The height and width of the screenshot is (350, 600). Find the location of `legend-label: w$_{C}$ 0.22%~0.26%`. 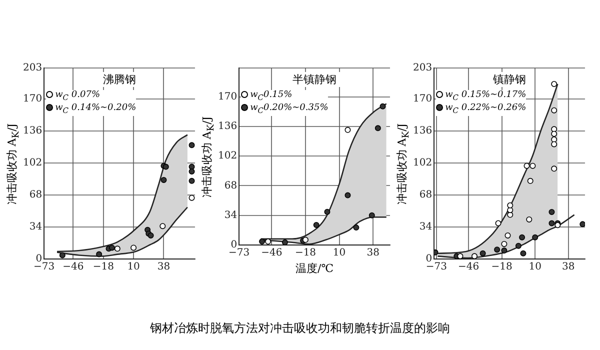

legend-label: w$_{C}$ 0.22%~0.26% is located at coordinates (485, 108).